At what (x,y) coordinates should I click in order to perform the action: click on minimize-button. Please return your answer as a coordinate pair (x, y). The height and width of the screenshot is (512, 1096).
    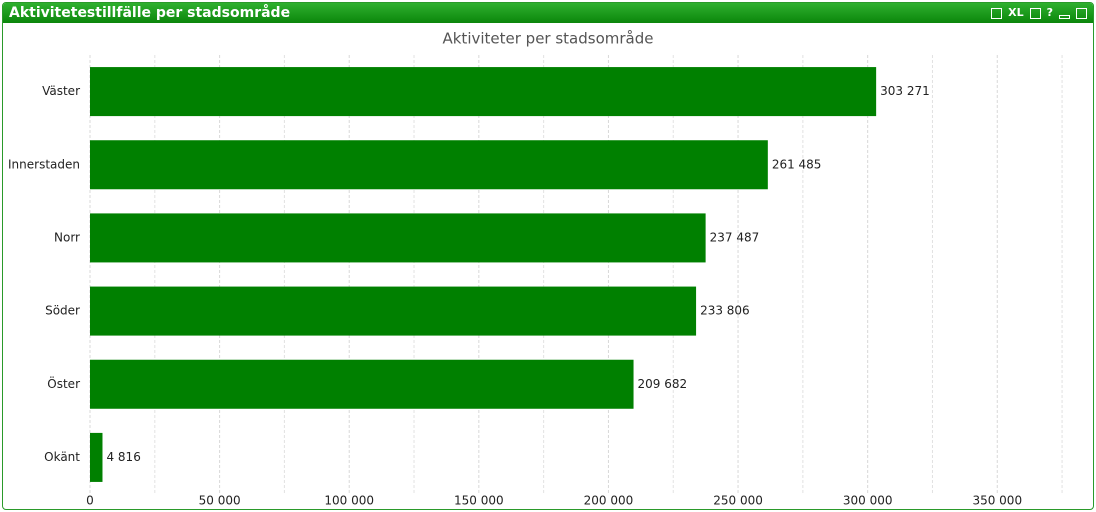
    Looking at the image, I should click on (1064, 17).